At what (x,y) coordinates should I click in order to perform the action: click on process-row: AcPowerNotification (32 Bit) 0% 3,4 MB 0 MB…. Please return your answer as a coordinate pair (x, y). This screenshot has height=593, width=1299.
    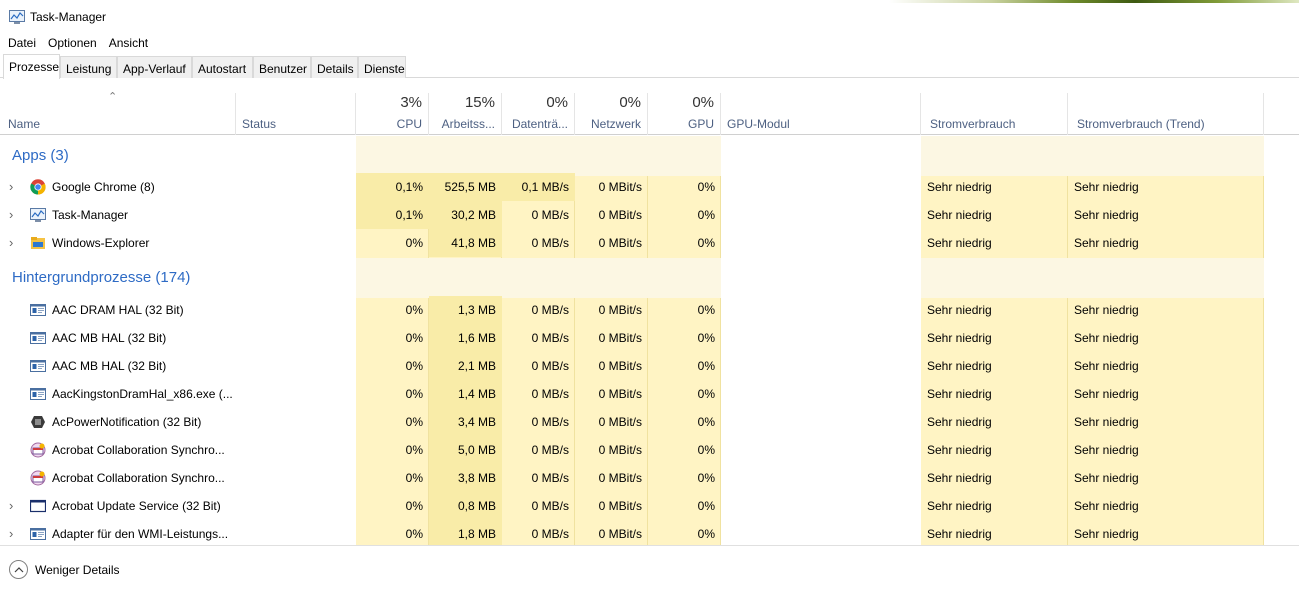
    Looking at the image, I should click on (649, 422).